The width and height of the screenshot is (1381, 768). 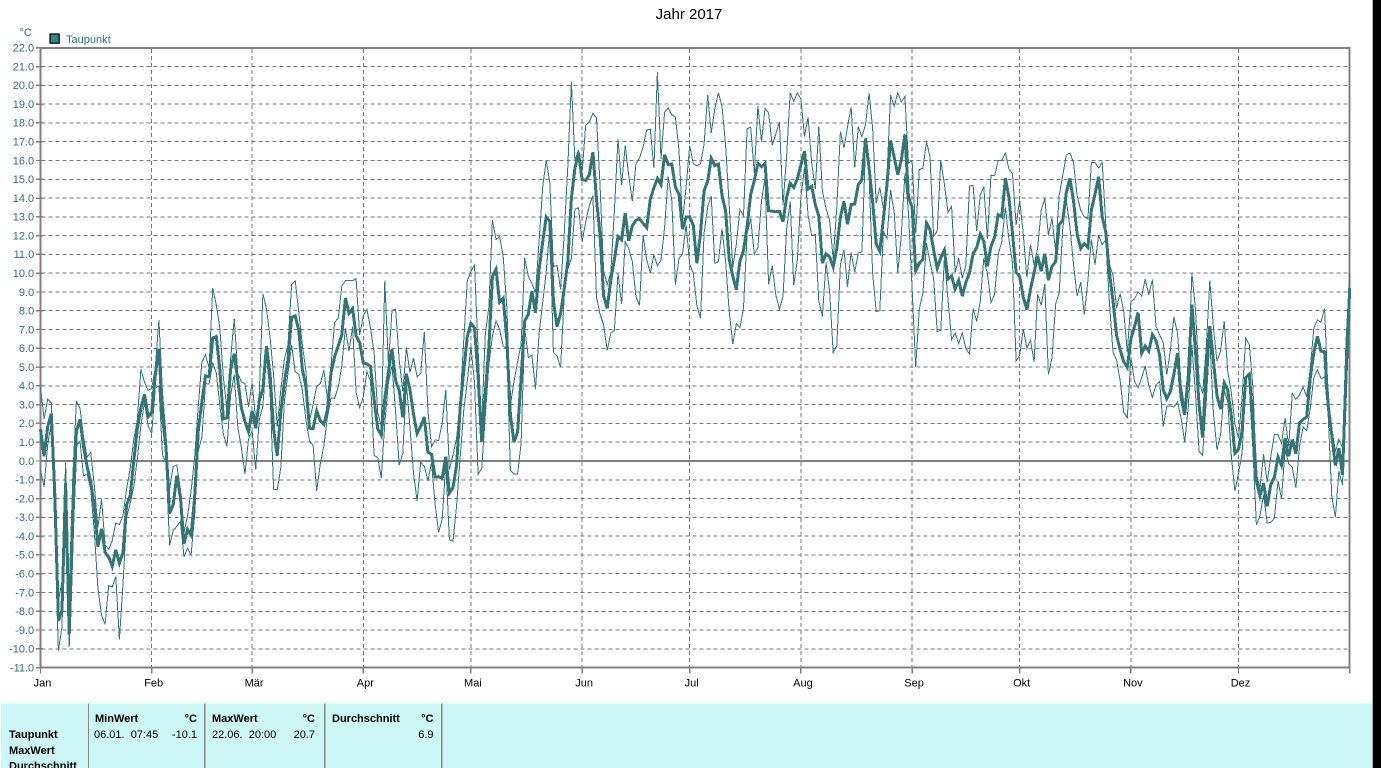 I want to click on svg-text: Jul, so click(x=692, y=684).